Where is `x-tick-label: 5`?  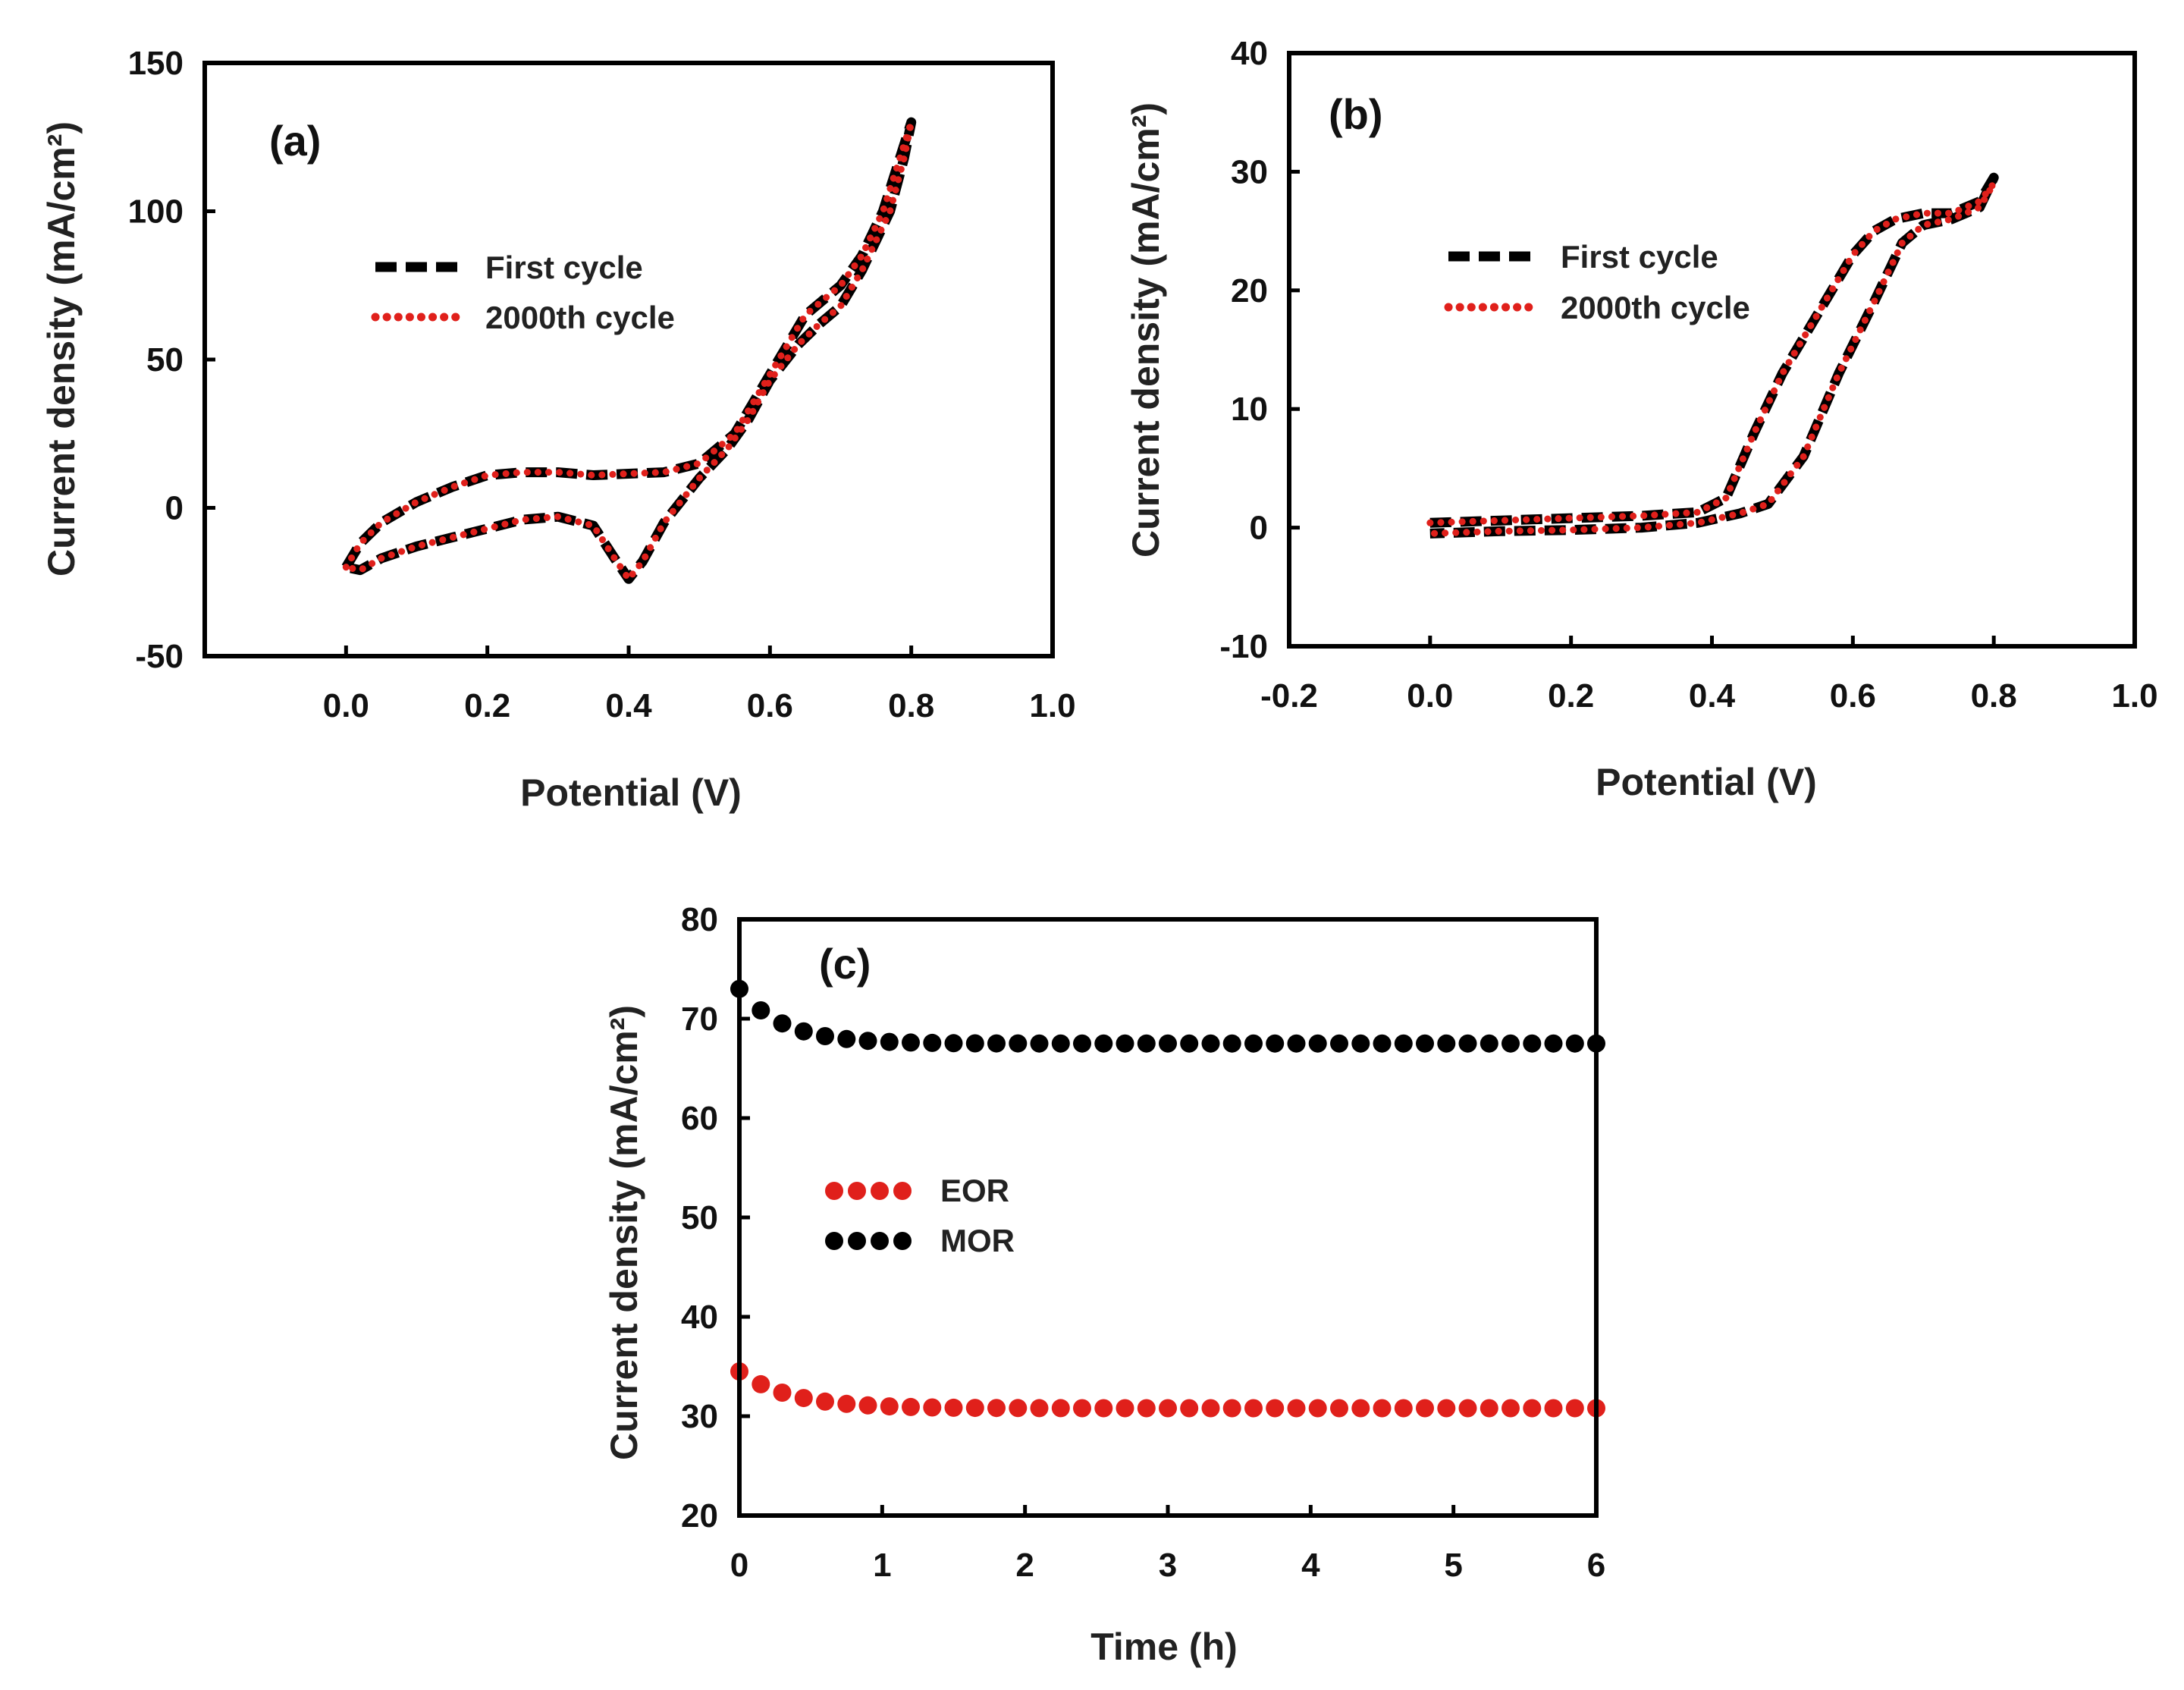
x-tick-label: 5 is located at coordinates (1453, 1565).